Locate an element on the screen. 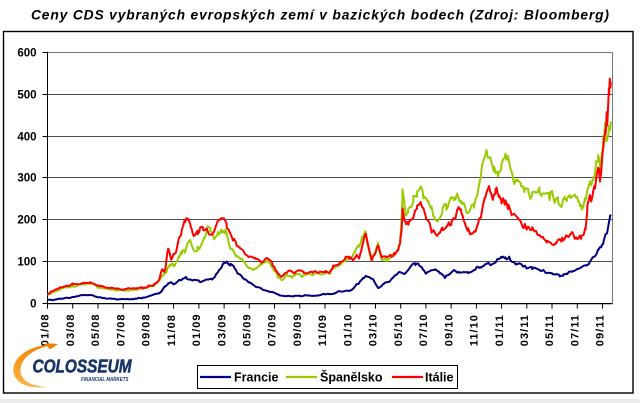 The height and width of the screenshot is (403, 640). svg-text: 07/09 is located at coordinates (273, 329).